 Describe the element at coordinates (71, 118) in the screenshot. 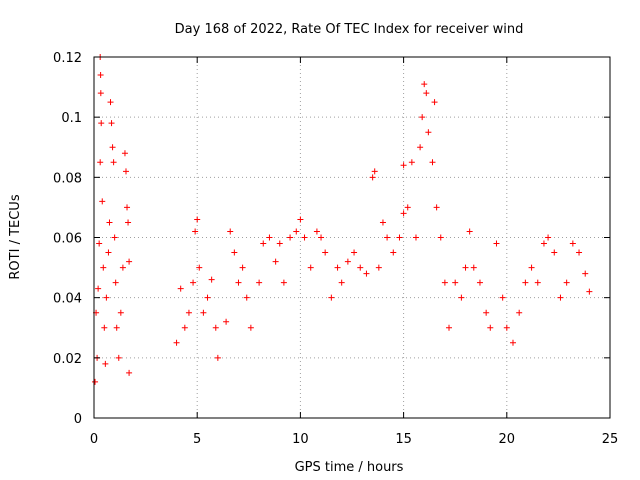

I see `y-tick-label: 0.1` at that location.